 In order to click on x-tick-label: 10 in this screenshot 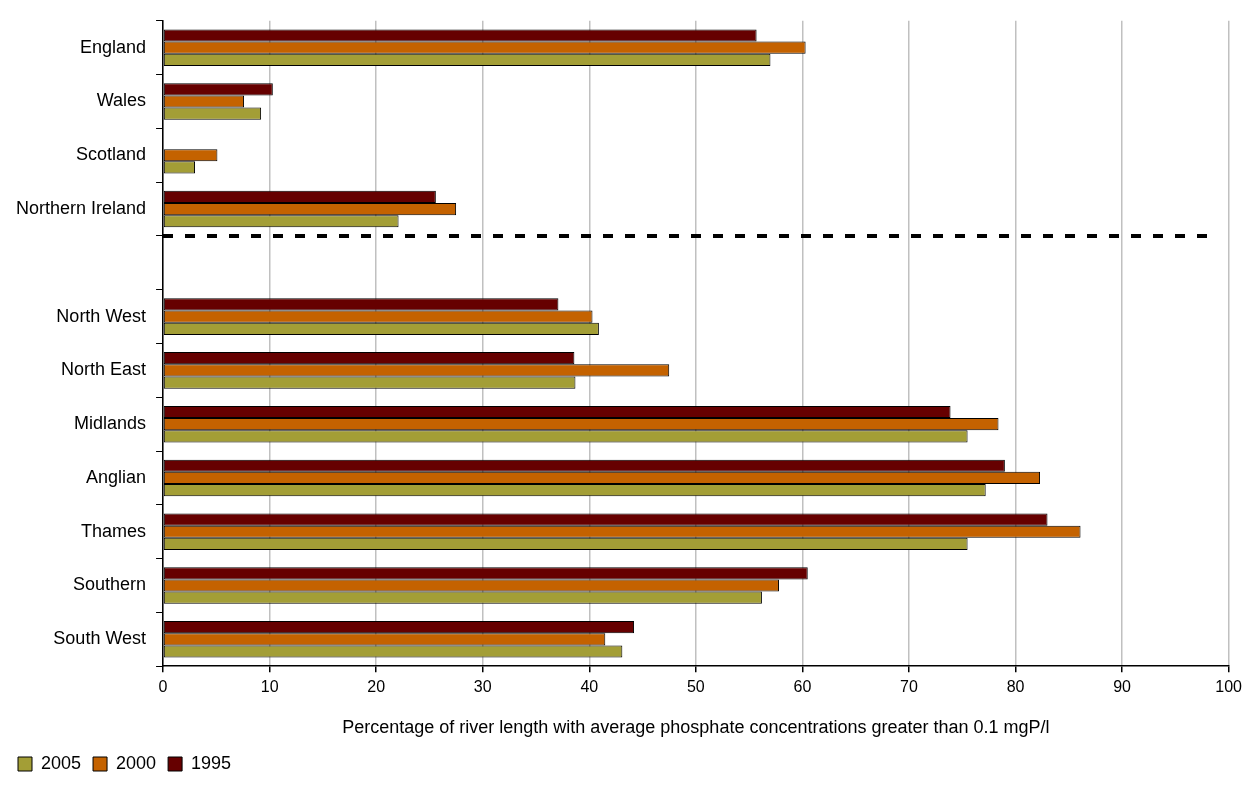, I will do `click(269, 687)`.